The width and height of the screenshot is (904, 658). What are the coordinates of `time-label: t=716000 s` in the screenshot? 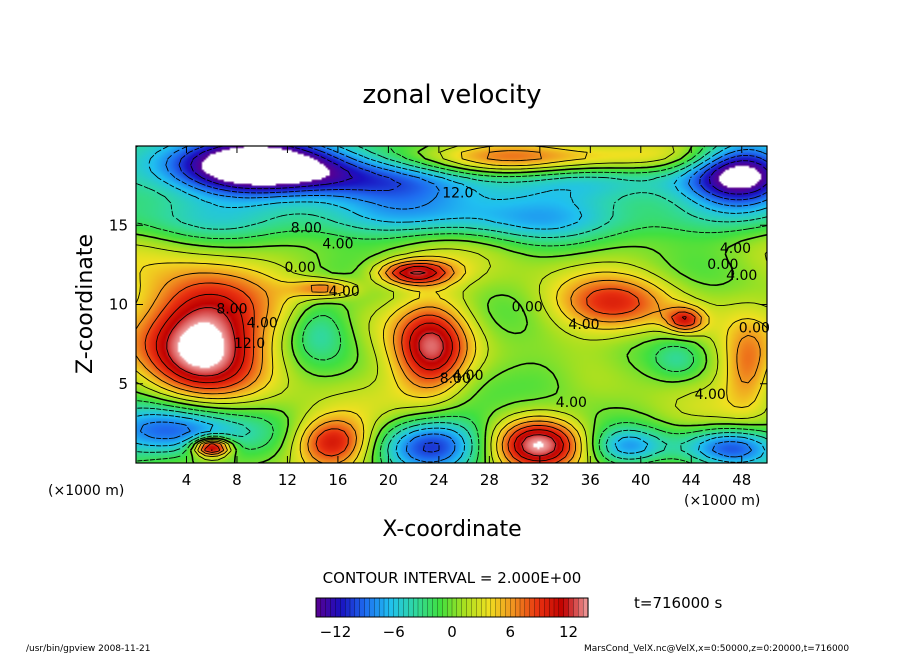 It's located at (678, 603).